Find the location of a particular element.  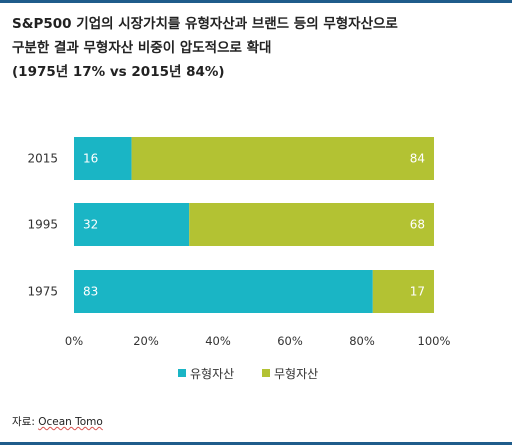

bottom-rule is located at coordinates (256, 443).